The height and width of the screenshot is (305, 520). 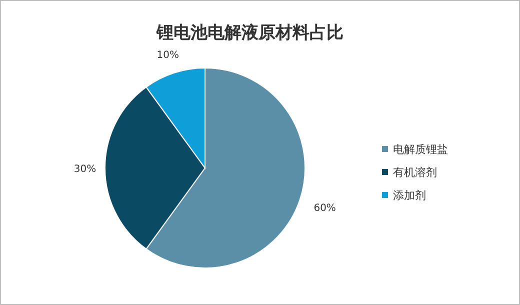 What do you see at coordinates (420, 149) in the screenshot?
I see `legend-label: 电解质锂盐` at bounding box center [420, 149].